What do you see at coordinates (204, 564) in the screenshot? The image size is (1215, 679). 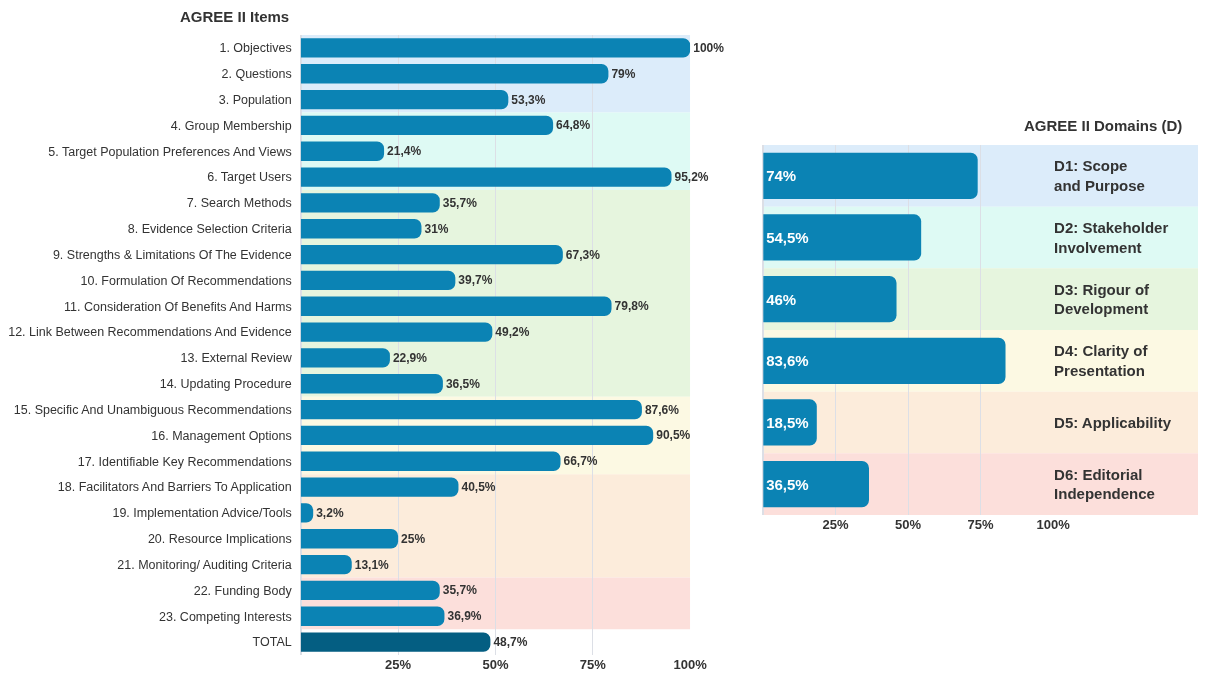 I see `y-tick-label: 21. Monitoring/ Auditing Criteria` at bounding box center [204, 564].